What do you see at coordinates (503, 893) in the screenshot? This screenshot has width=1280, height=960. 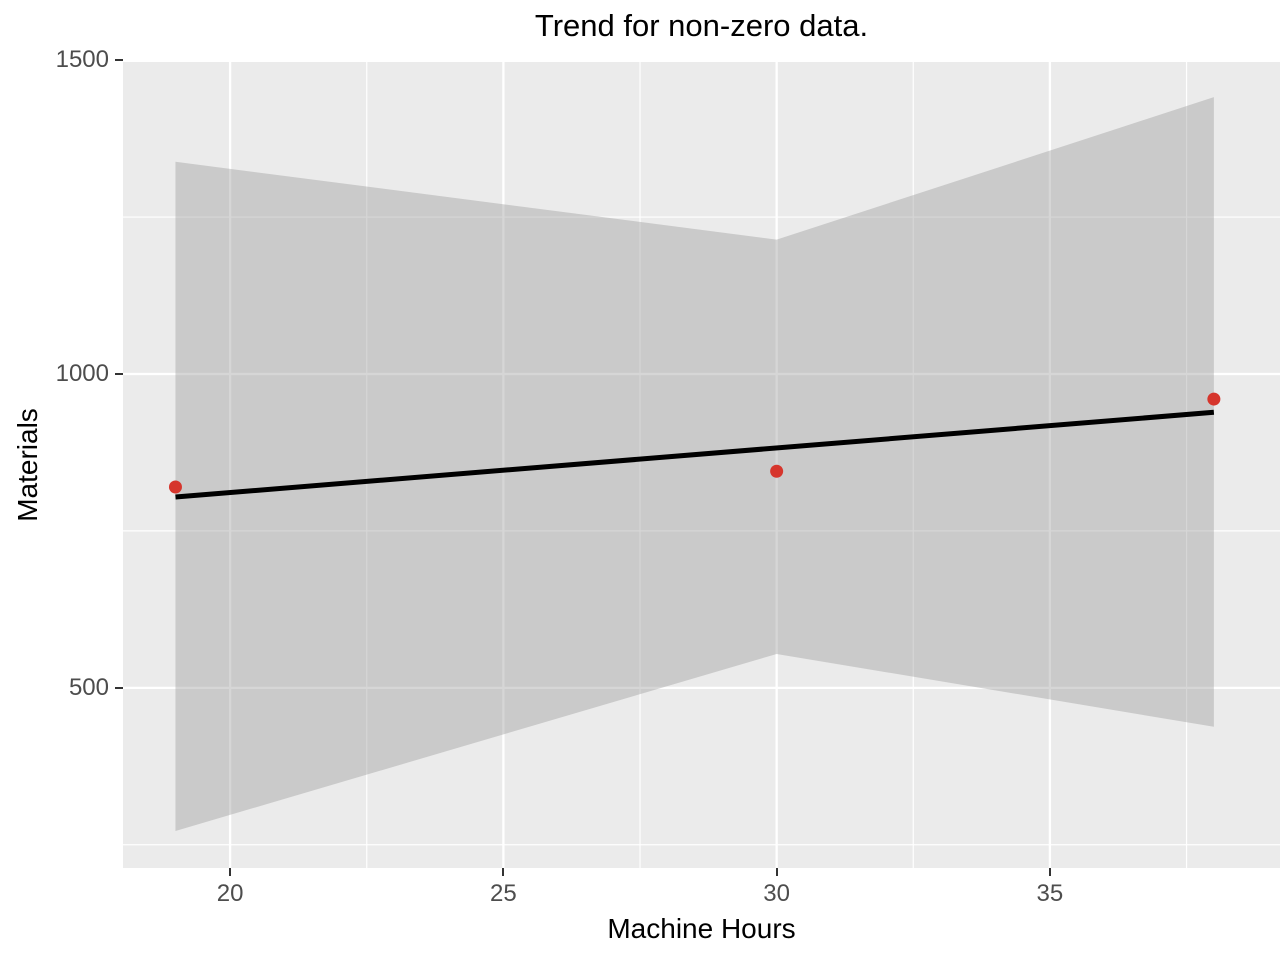 I see `x-tick-label: 25` at bounding box center [503, 893].